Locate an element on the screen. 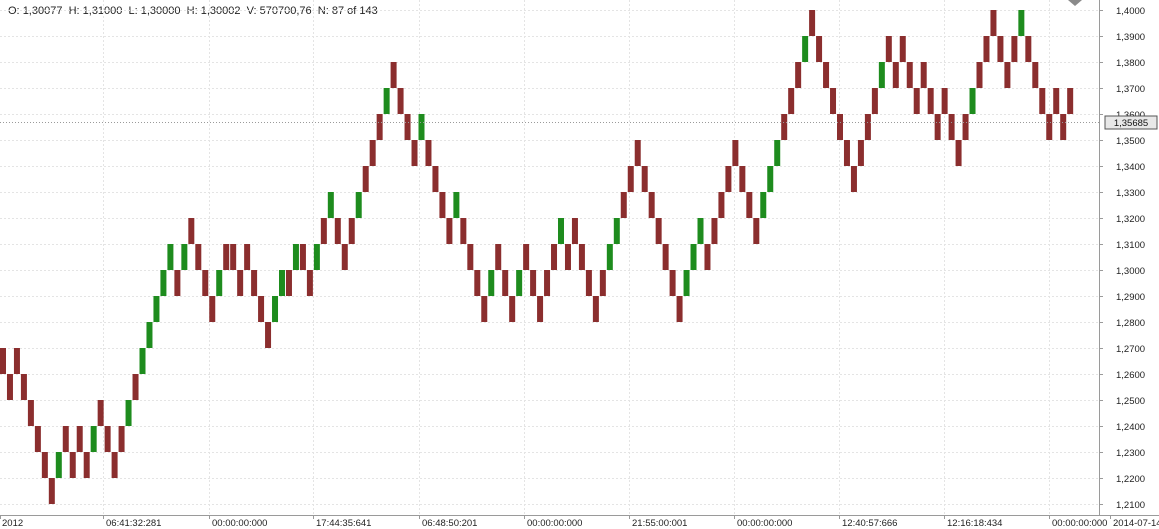 Image resolution: width=1159 pixels, height=529 pixels. y-tick-label: 1,2100 is located at coordinates (1130, 505).